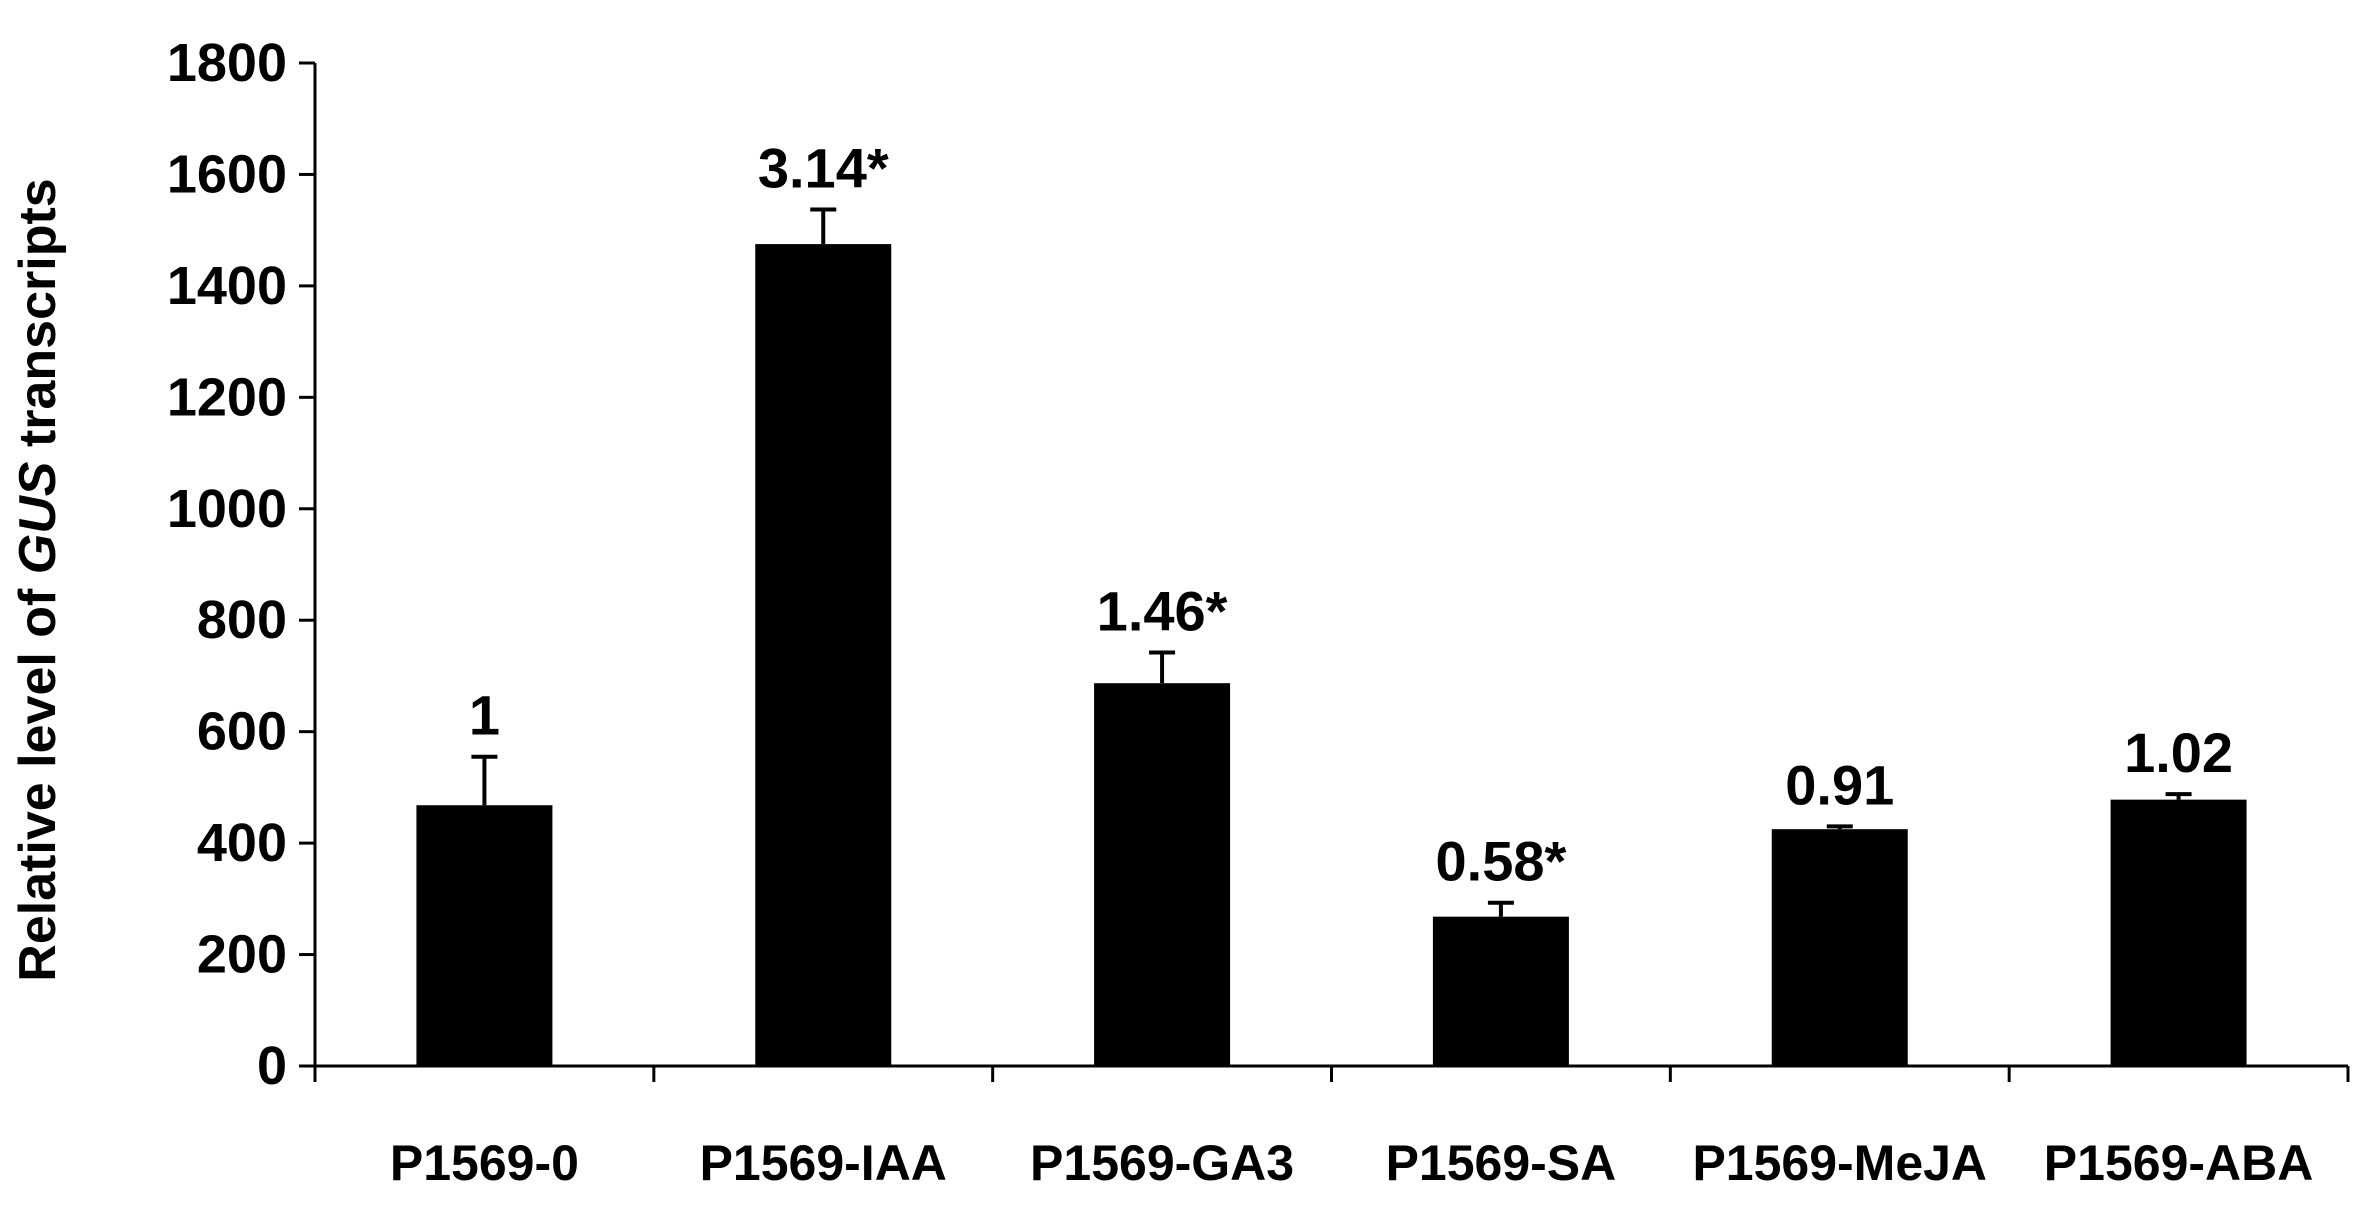  I want to click on y-tick-label: 1200, so click(227, 397).